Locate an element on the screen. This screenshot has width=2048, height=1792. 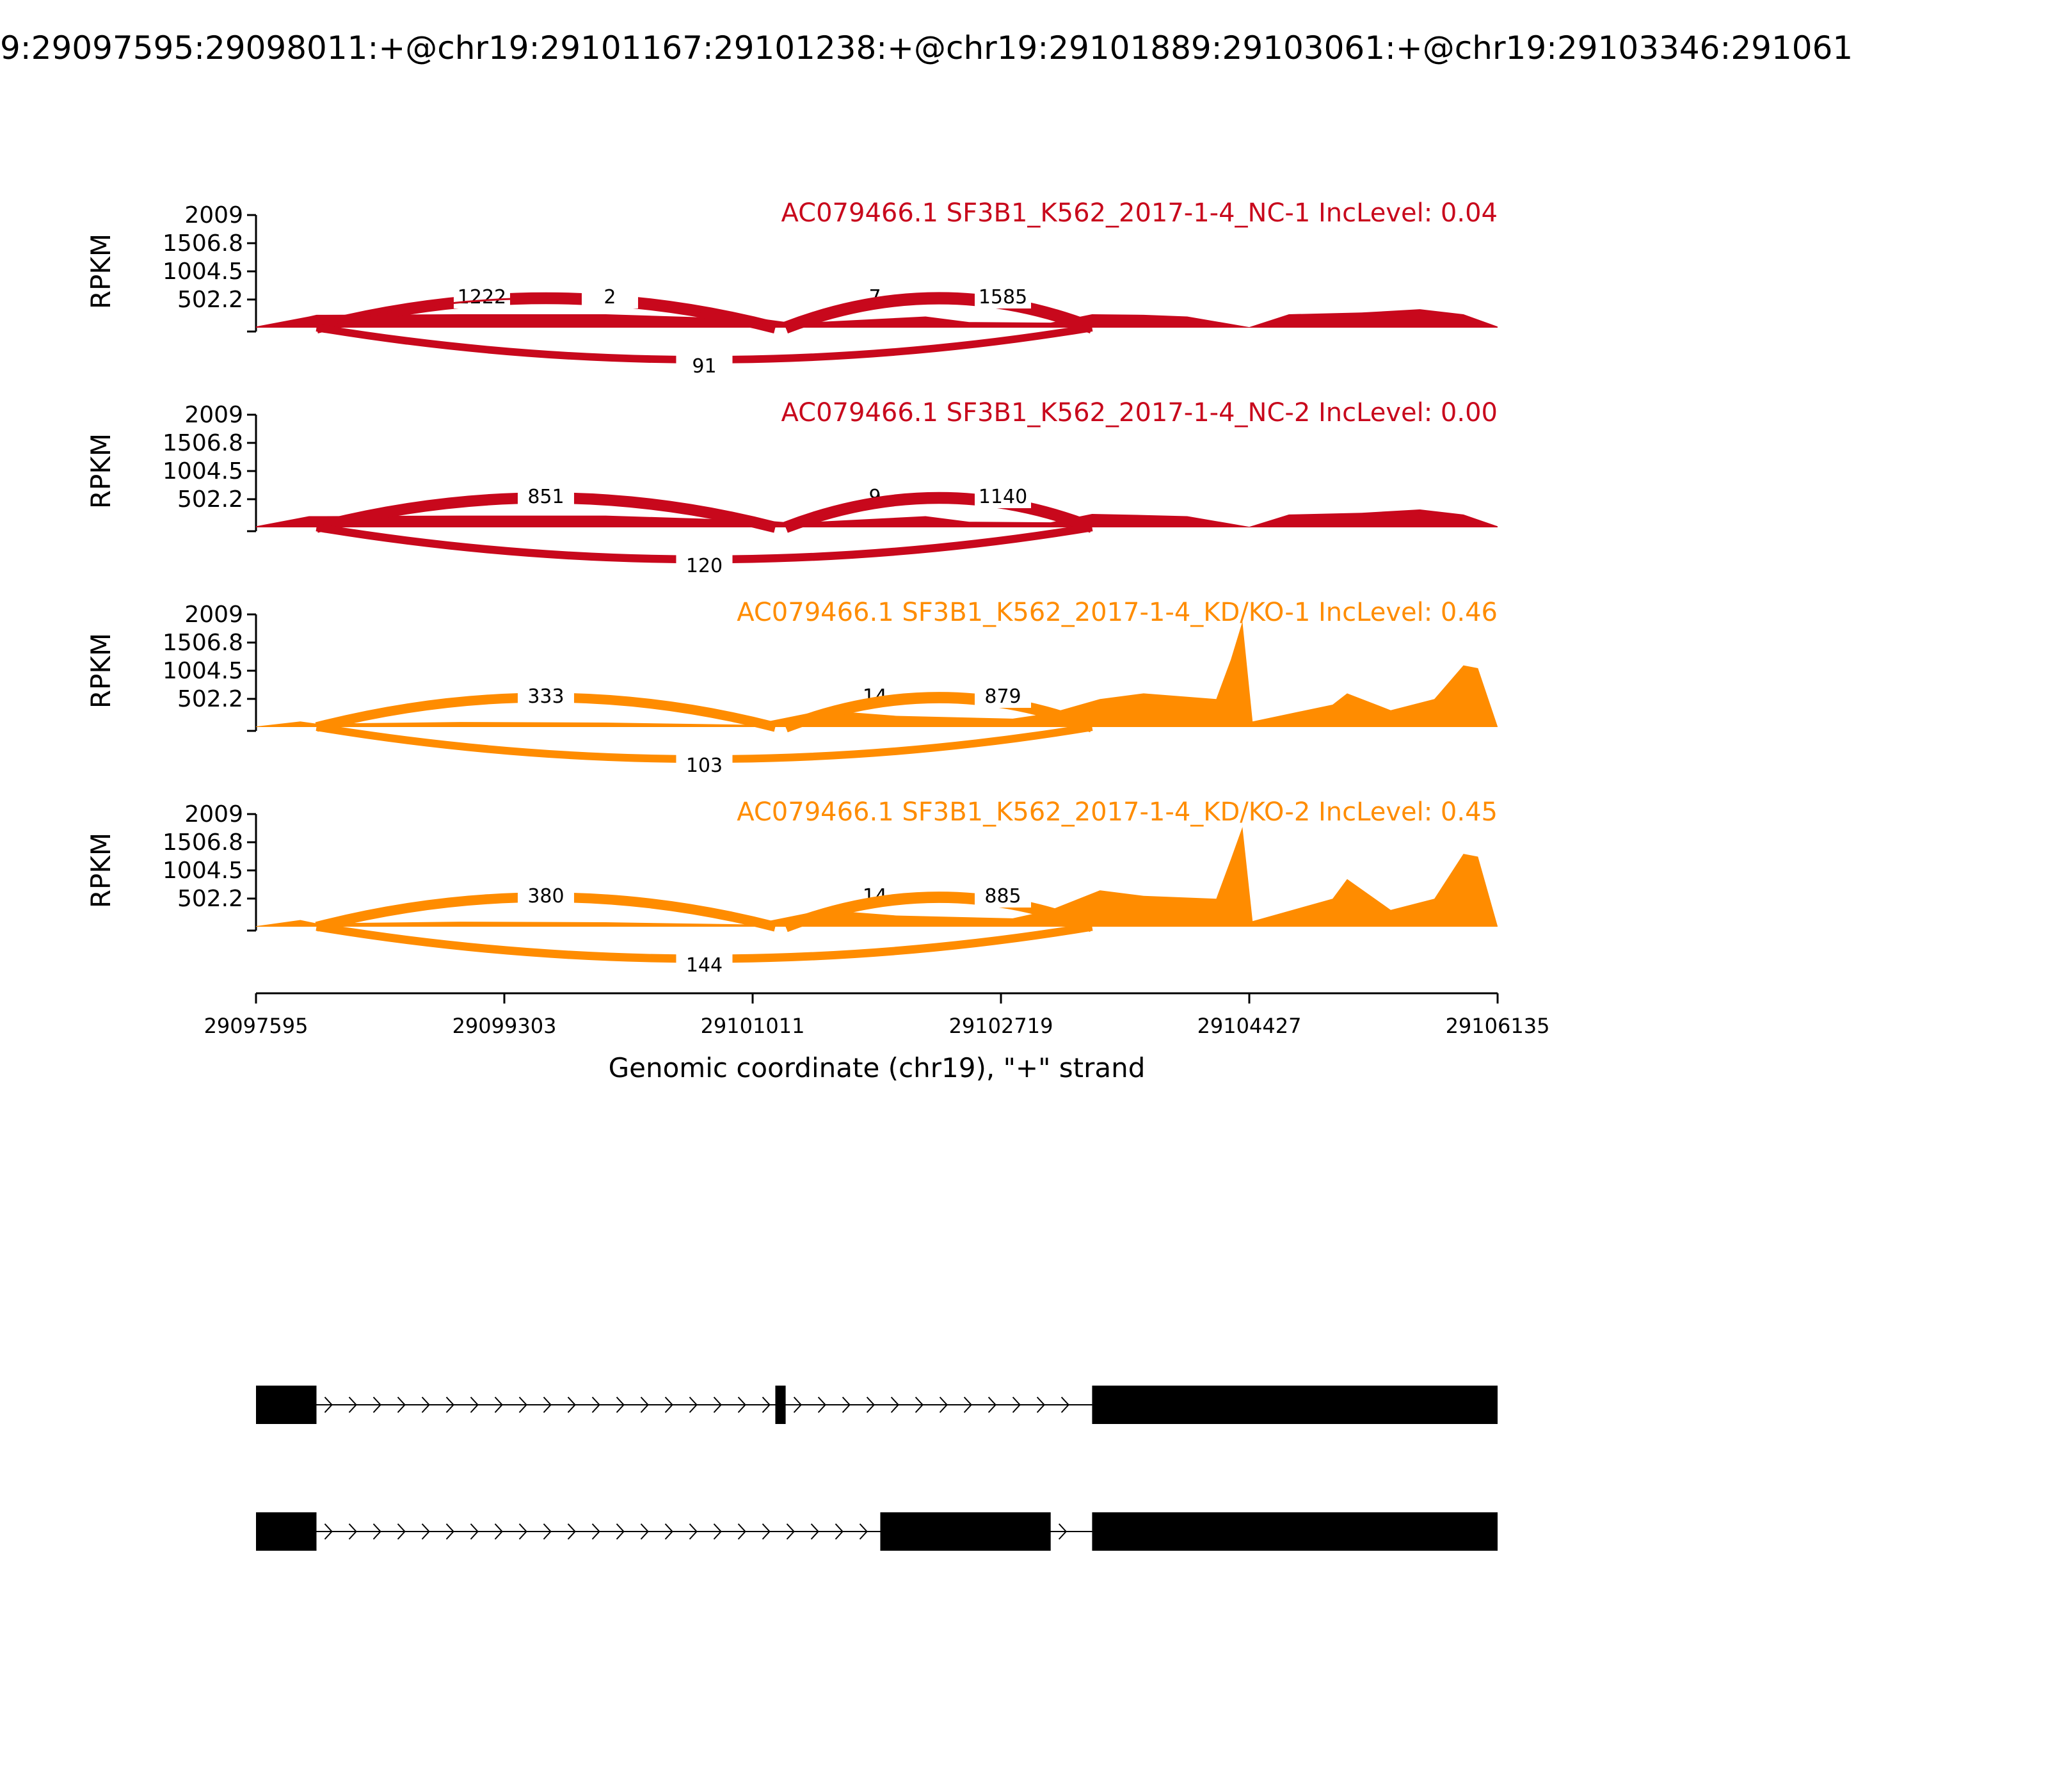
junction-label: 103 is located at coordinates (704, 766).